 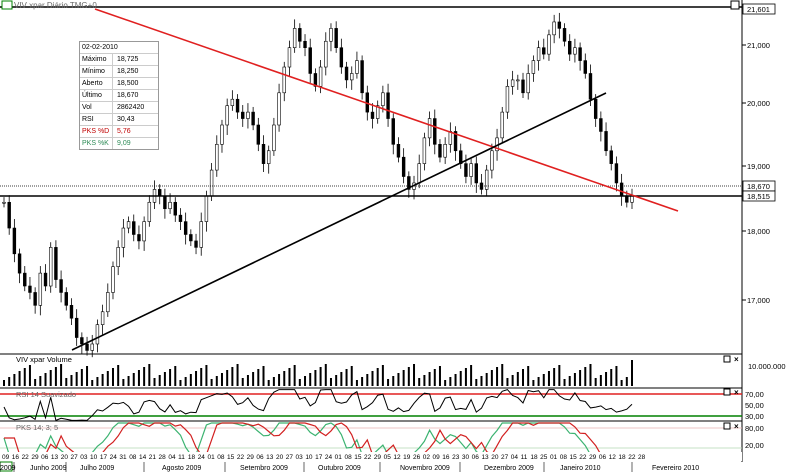 What do you see at coordinates (125, 59) in the screenshot?
I see `info-value: 18,725` at bounding box center [125, 59].